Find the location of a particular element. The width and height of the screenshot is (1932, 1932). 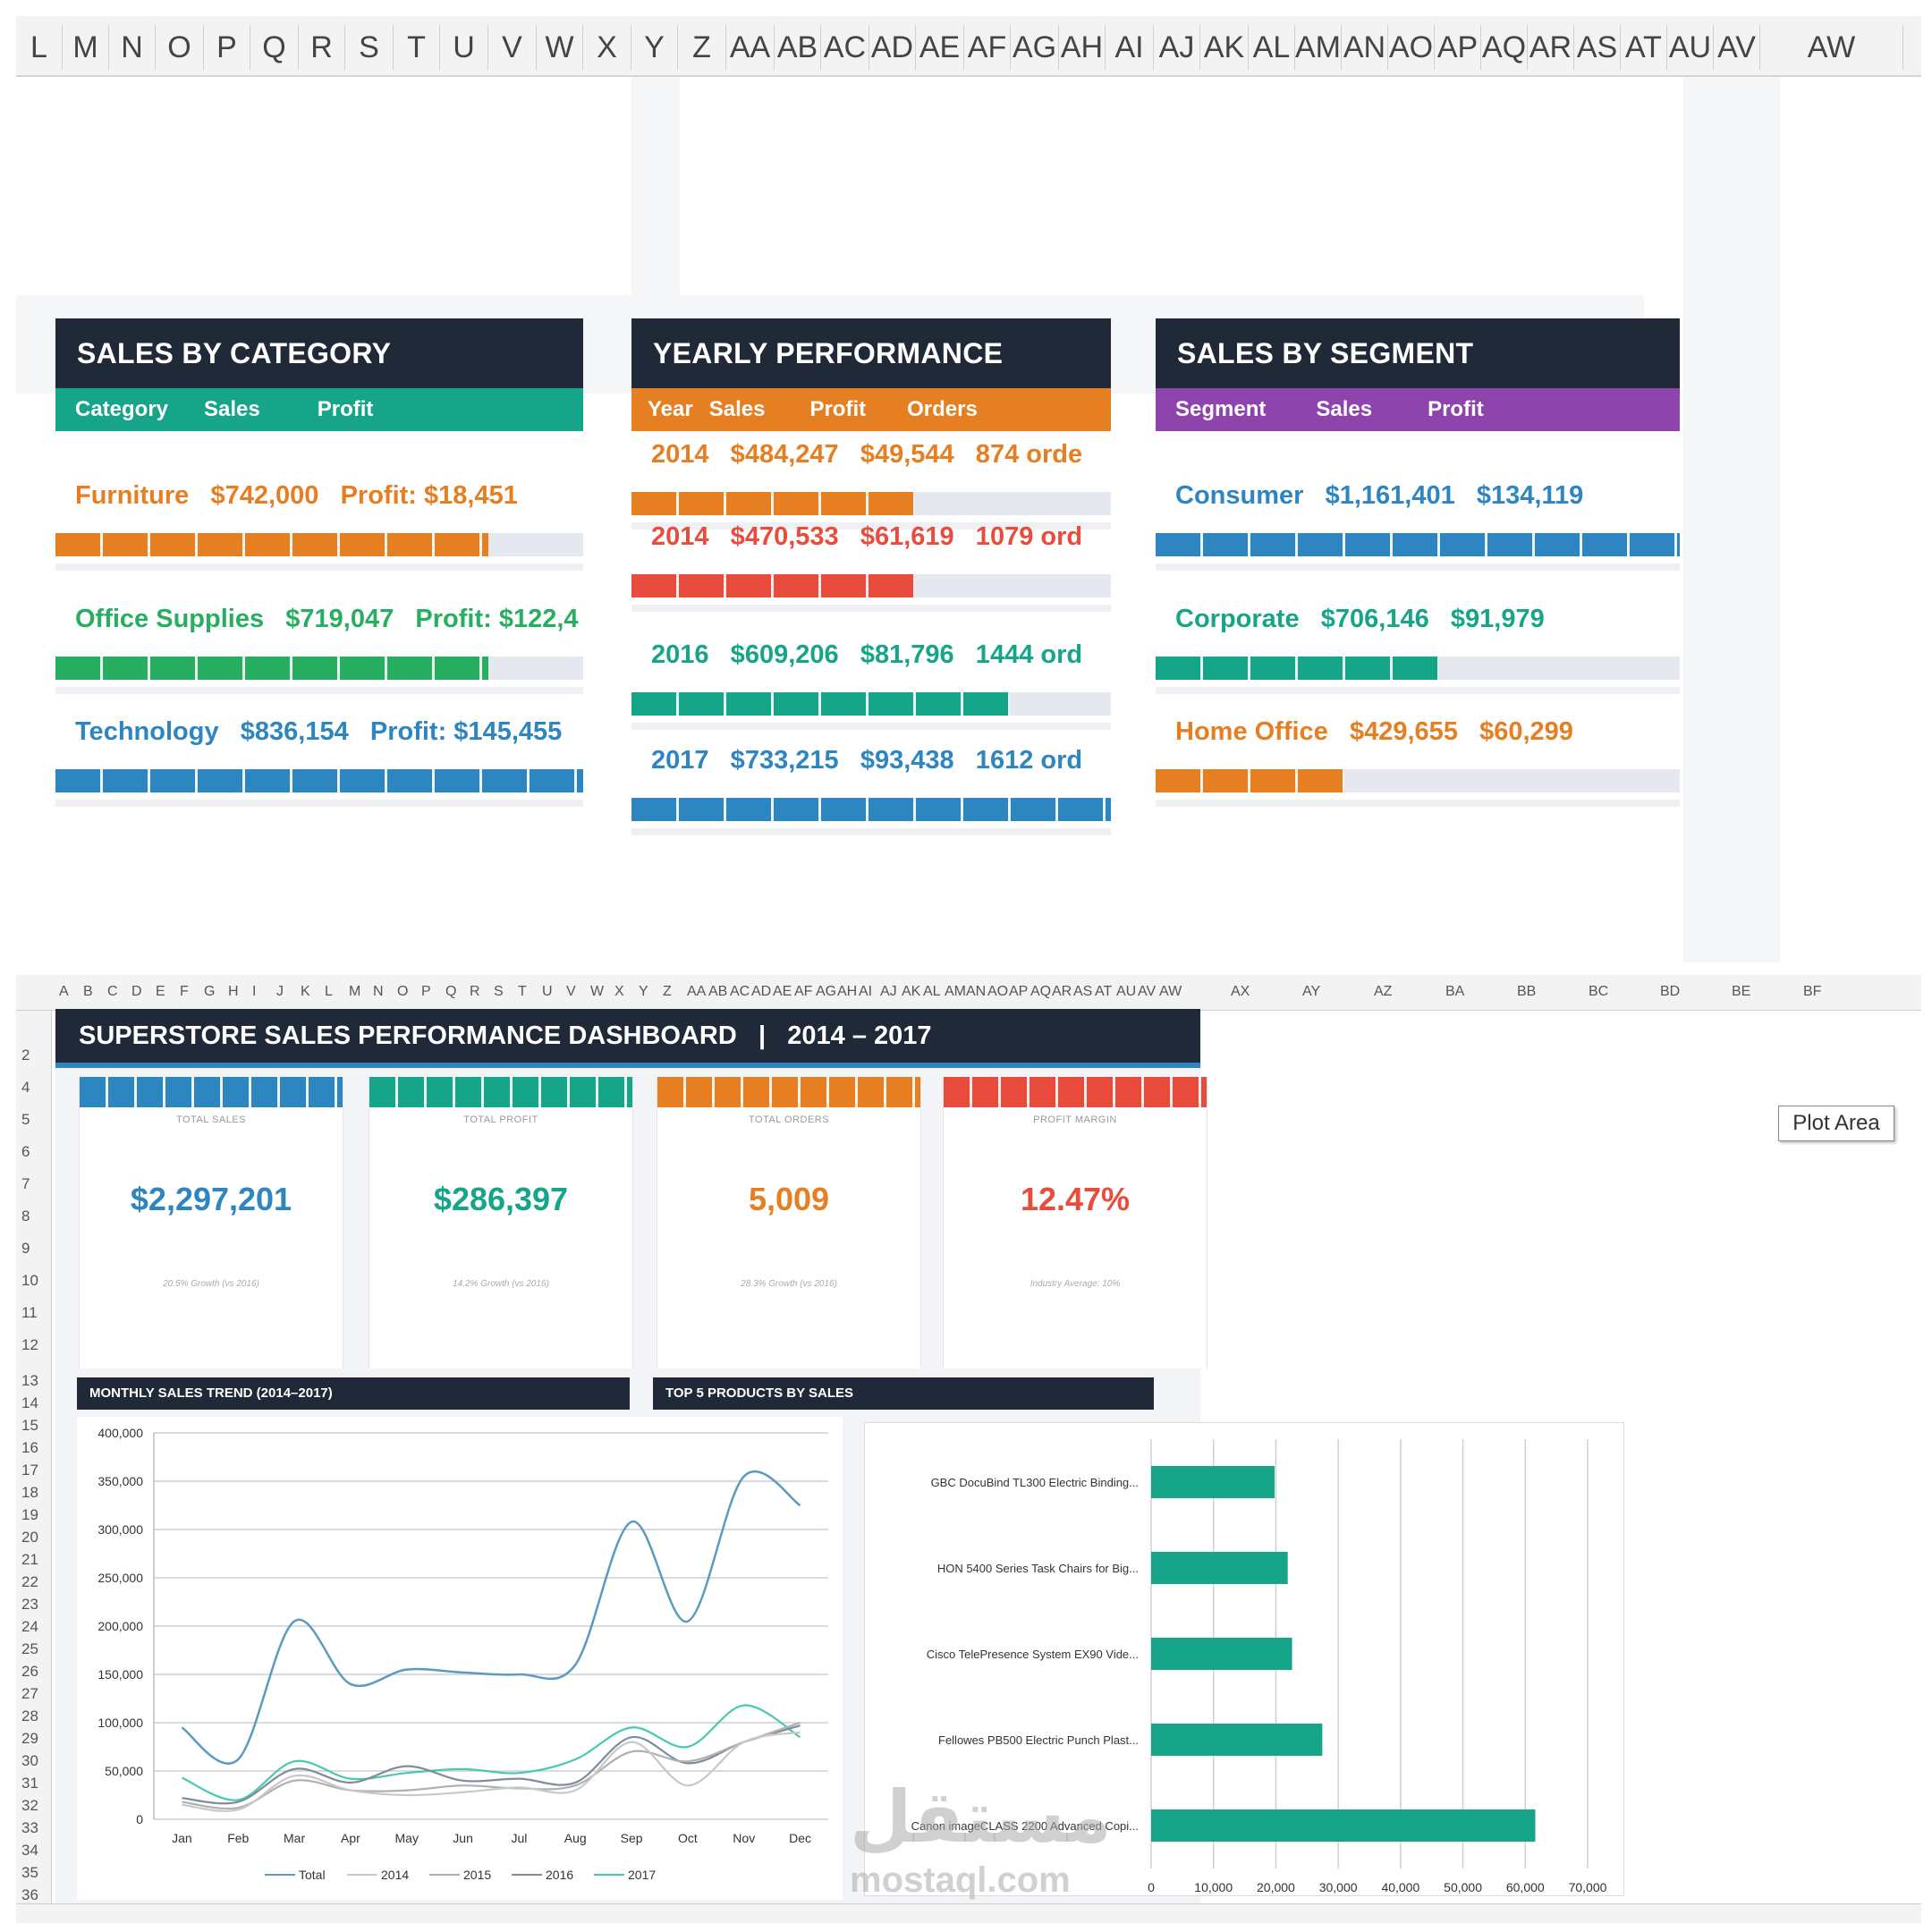

column-header-cell: BF is located at coordinates (1812, 991).